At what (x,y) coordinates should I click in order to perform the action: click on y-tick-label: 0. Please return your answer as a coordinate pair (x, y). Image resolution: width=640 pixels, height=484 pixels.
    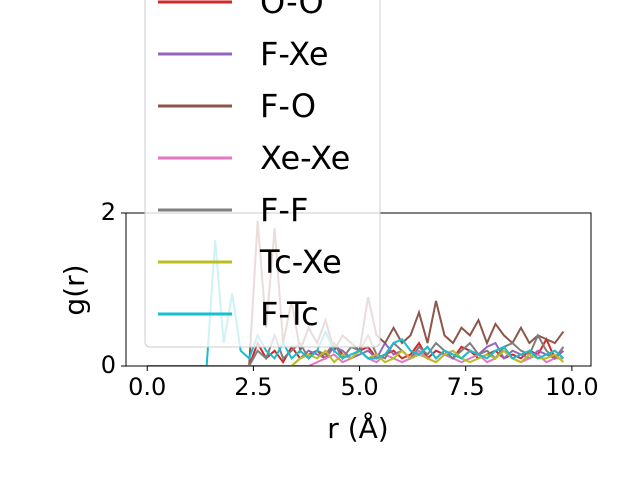
    Looking at the image, I should click on (108, 365).